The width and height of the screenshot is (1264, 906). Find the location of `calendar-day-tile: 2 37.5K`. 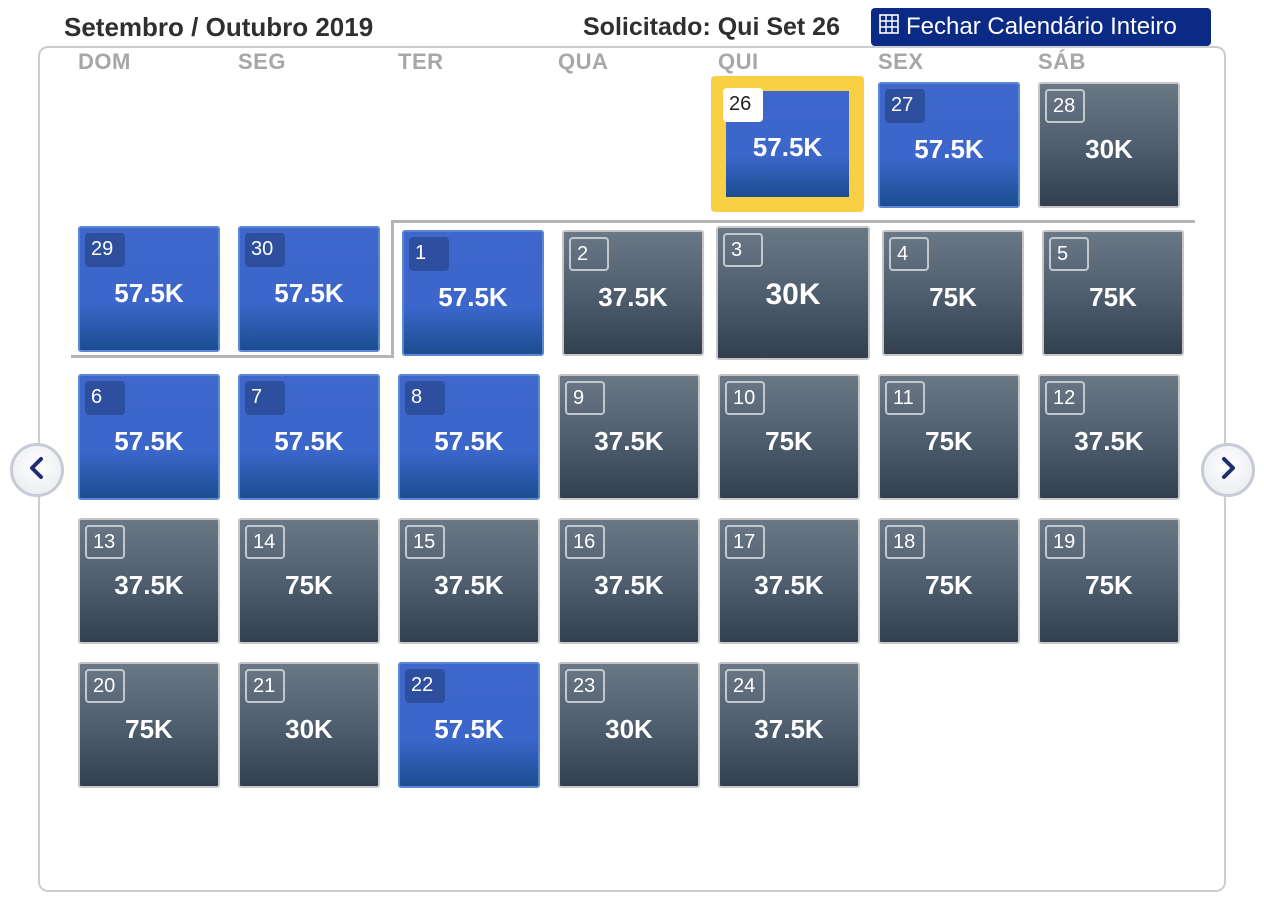

calendar-day-tile: 2 37.5K is located at coordinates (633, 293).